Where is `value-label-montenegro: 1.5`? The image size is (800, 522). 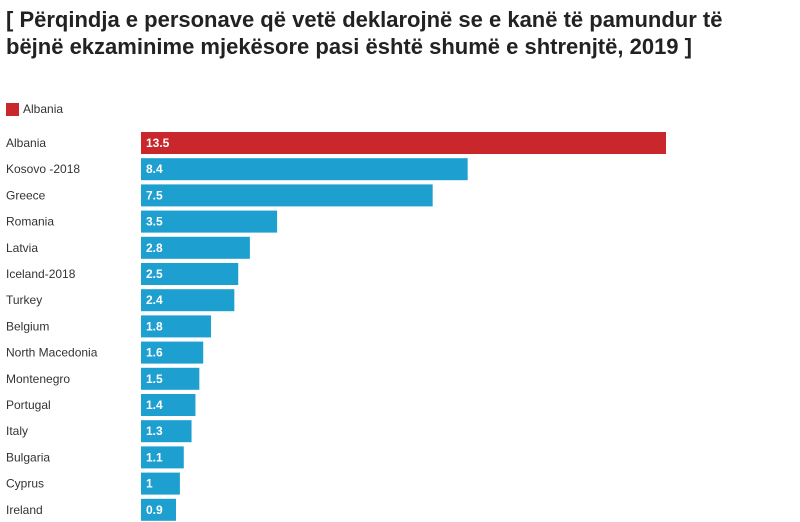
value-label-montenegro: 1.5 is located at coordinates (154, 379).